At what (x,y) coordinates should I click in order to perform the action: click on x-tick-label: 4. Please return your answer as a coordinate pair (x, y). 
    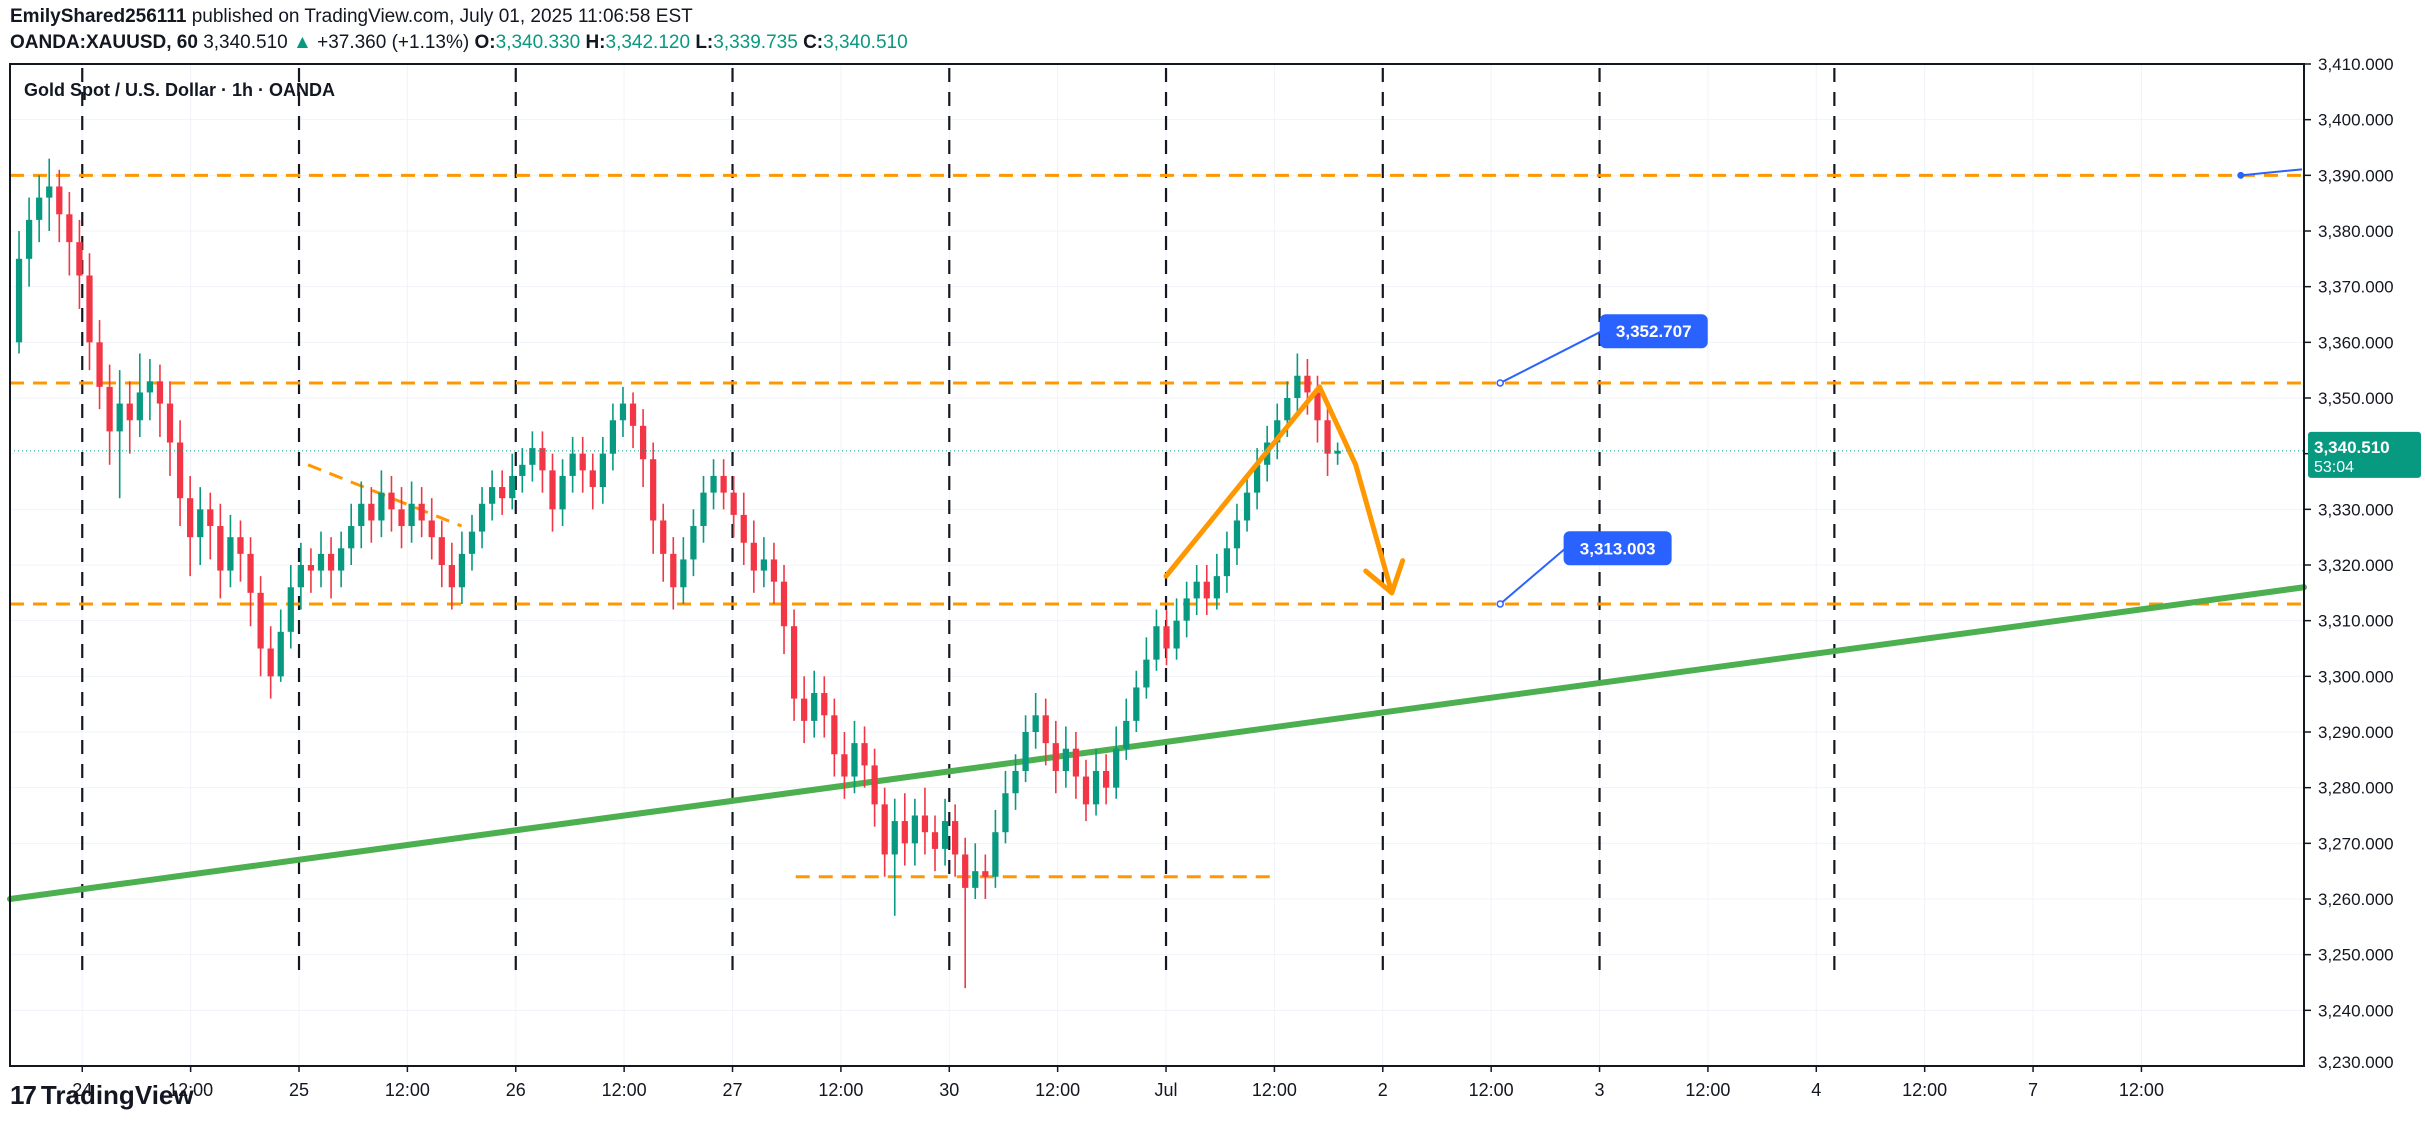
    Looking at the image, I should click on (1816, 1090).